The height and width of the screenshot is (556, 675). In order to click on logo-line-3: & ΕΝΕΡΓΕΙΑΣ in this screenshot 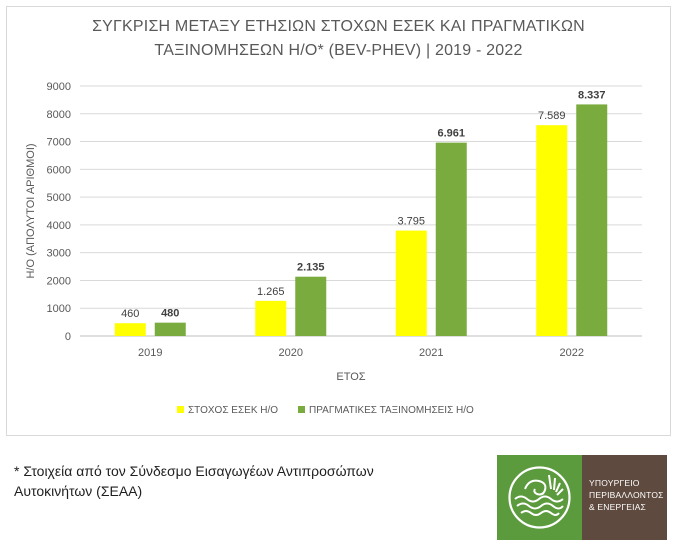, I will do `click(618, 507)`.